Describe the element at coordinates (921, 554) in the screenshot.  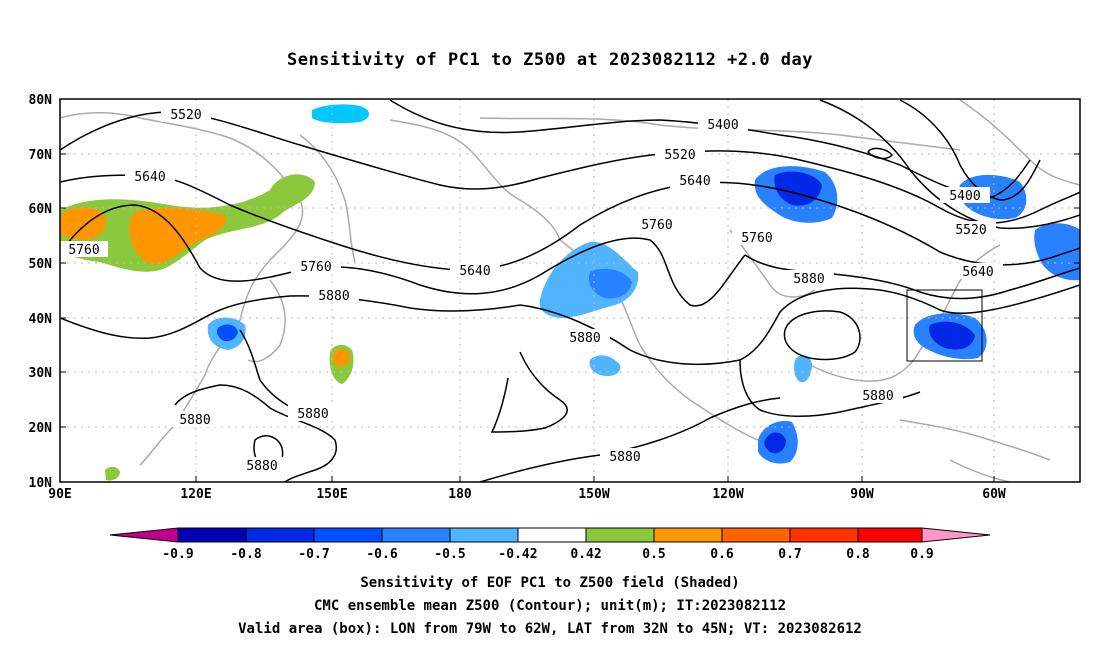
I see `colorbar-label: 0.9` at that location.